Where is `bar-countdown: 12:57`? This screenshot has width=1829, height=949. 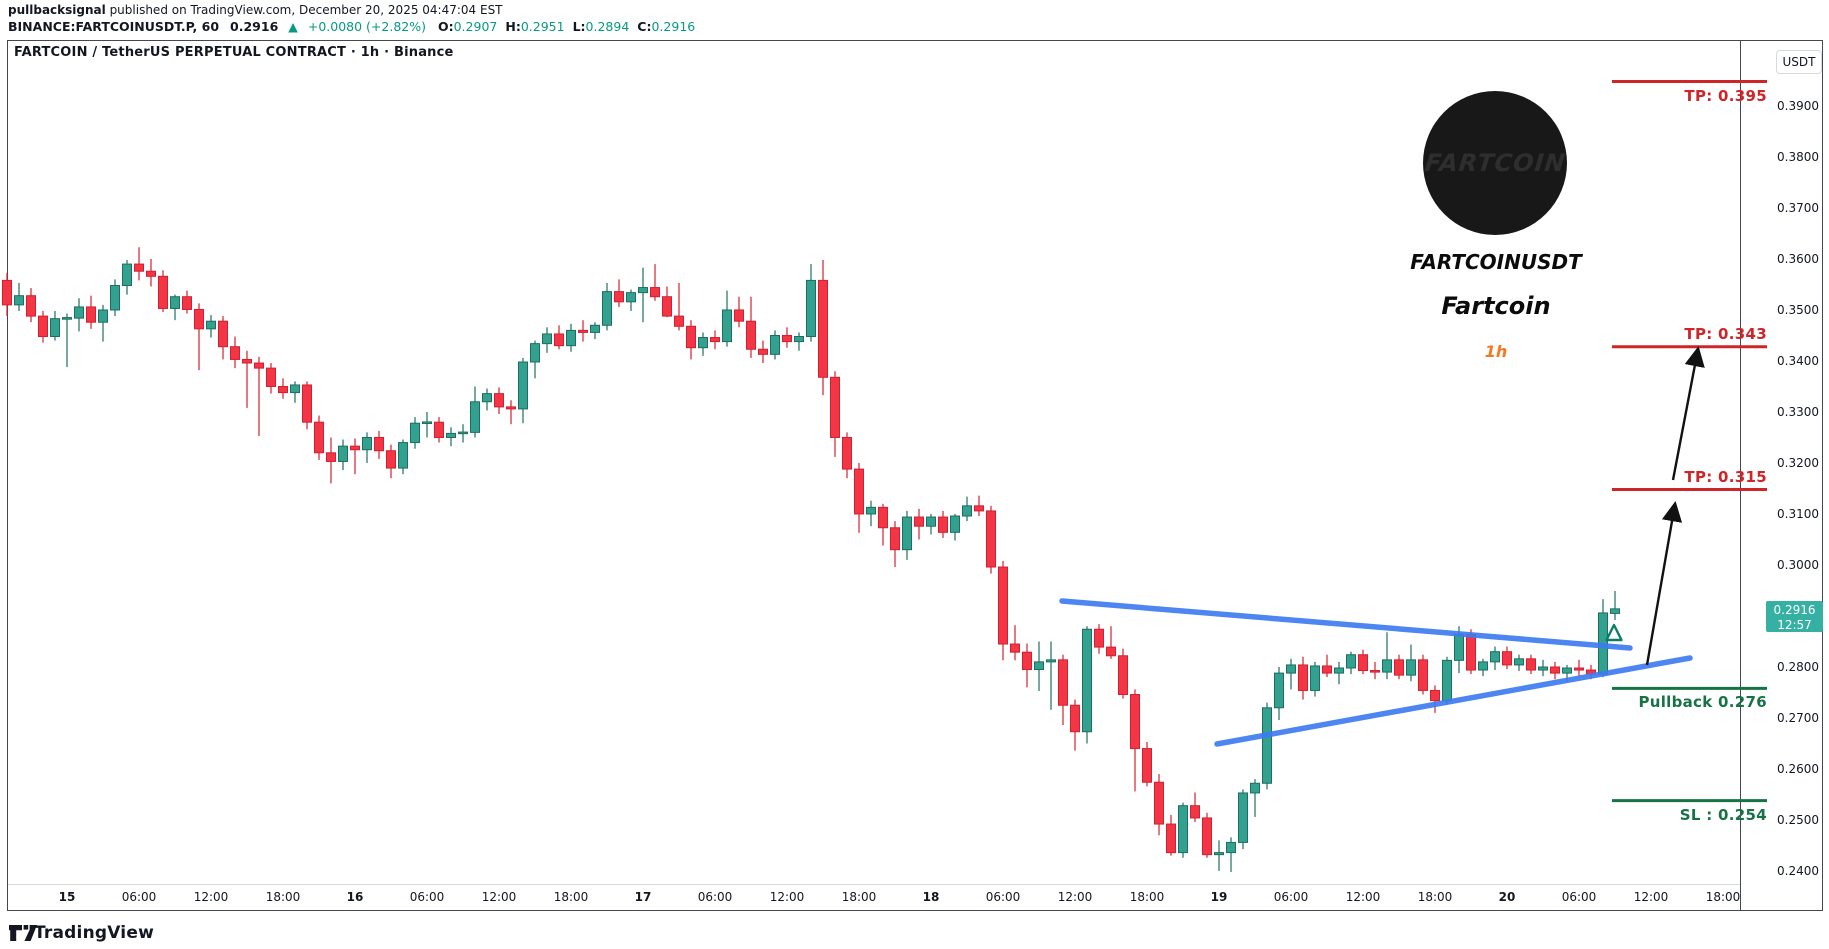
bar-countdown: 12:57 is located at coordinates (1794, 625).